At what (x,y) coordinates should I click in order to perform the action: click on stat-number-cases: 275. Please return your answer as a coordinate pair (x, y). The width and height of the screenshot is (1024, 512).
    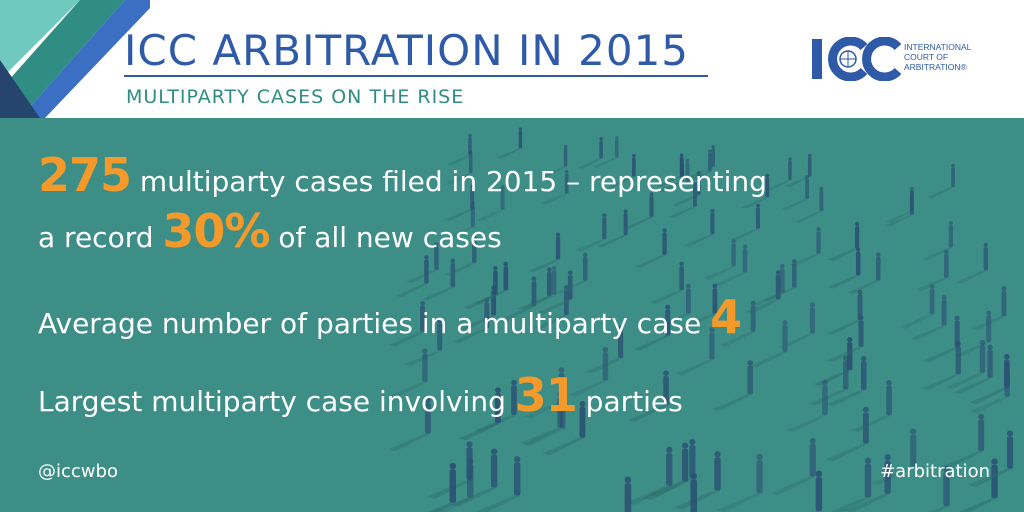
    Looking at the image, I should click on (85, 175).